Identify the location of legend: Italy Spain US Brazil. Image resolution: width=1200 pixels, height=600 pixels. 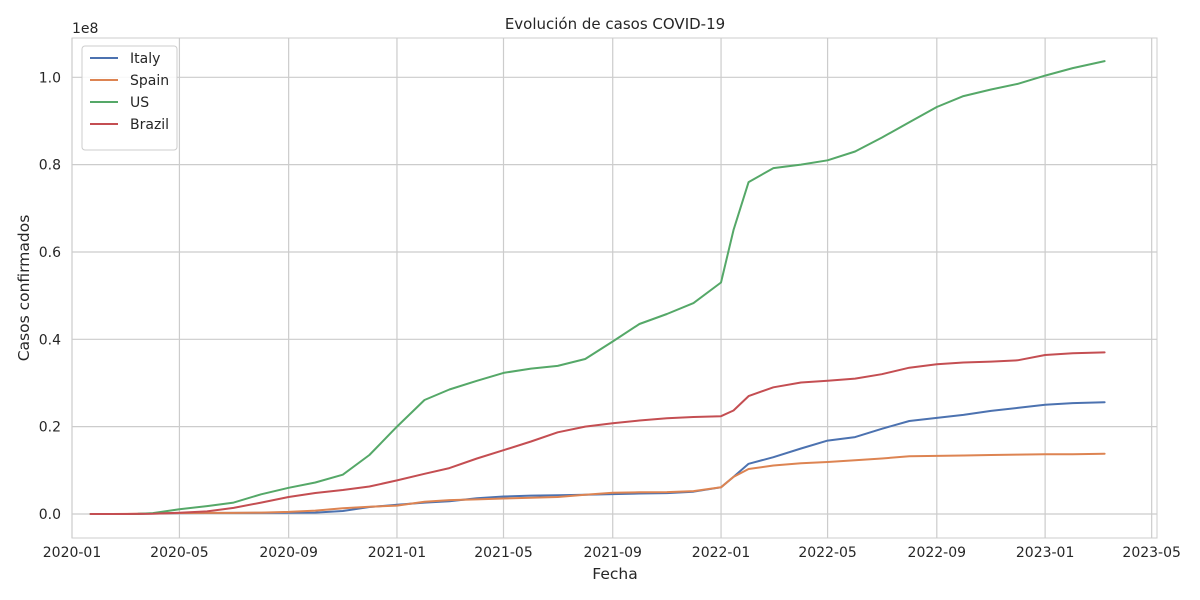
(129, 98).